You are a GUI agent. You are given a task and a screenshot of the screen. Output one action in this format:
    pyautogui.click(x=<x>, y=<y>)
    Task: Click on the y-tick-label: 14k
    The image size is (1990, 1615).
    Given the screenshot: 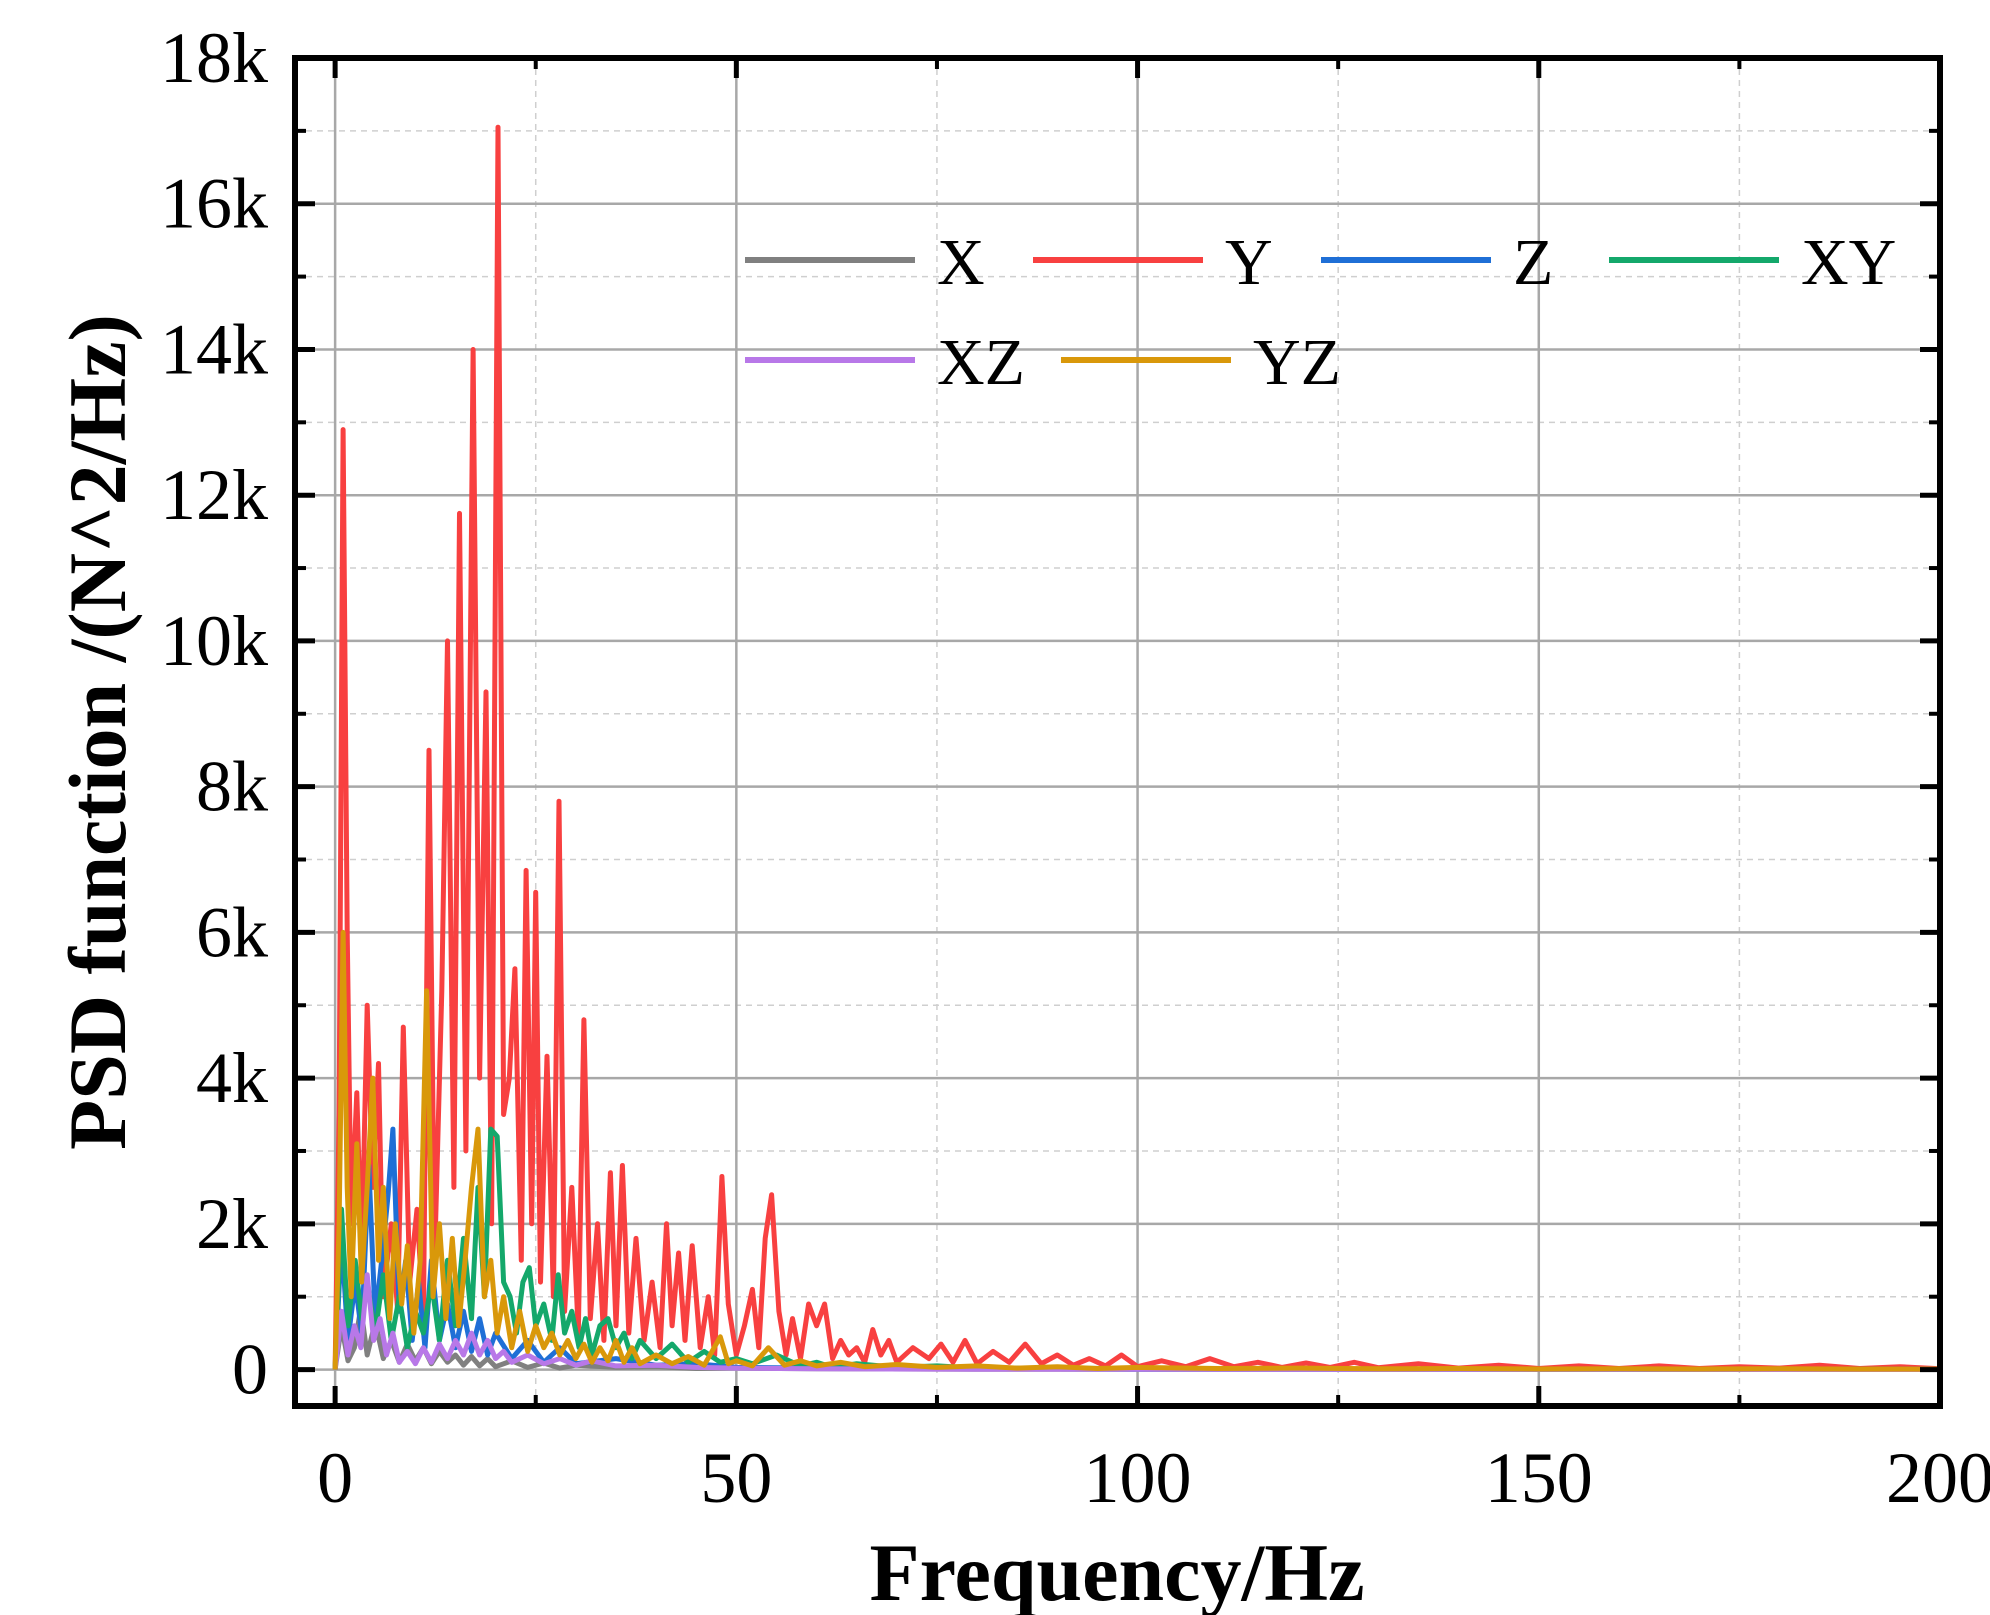 What is the action you would take?
    pyautogui.click(x=214, y=349)
    